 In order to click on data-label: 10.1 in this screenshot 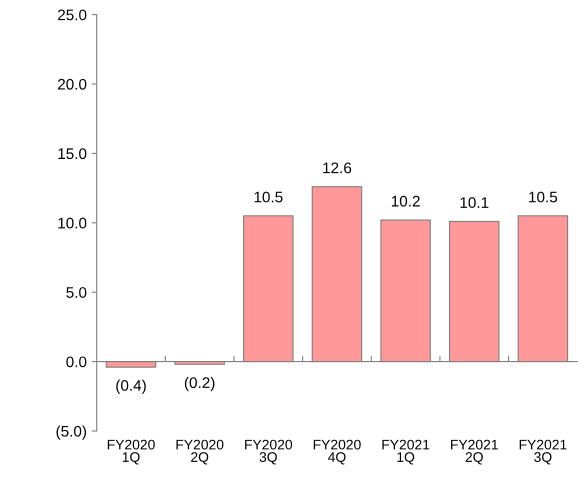, I will do `click(474, 202)`.